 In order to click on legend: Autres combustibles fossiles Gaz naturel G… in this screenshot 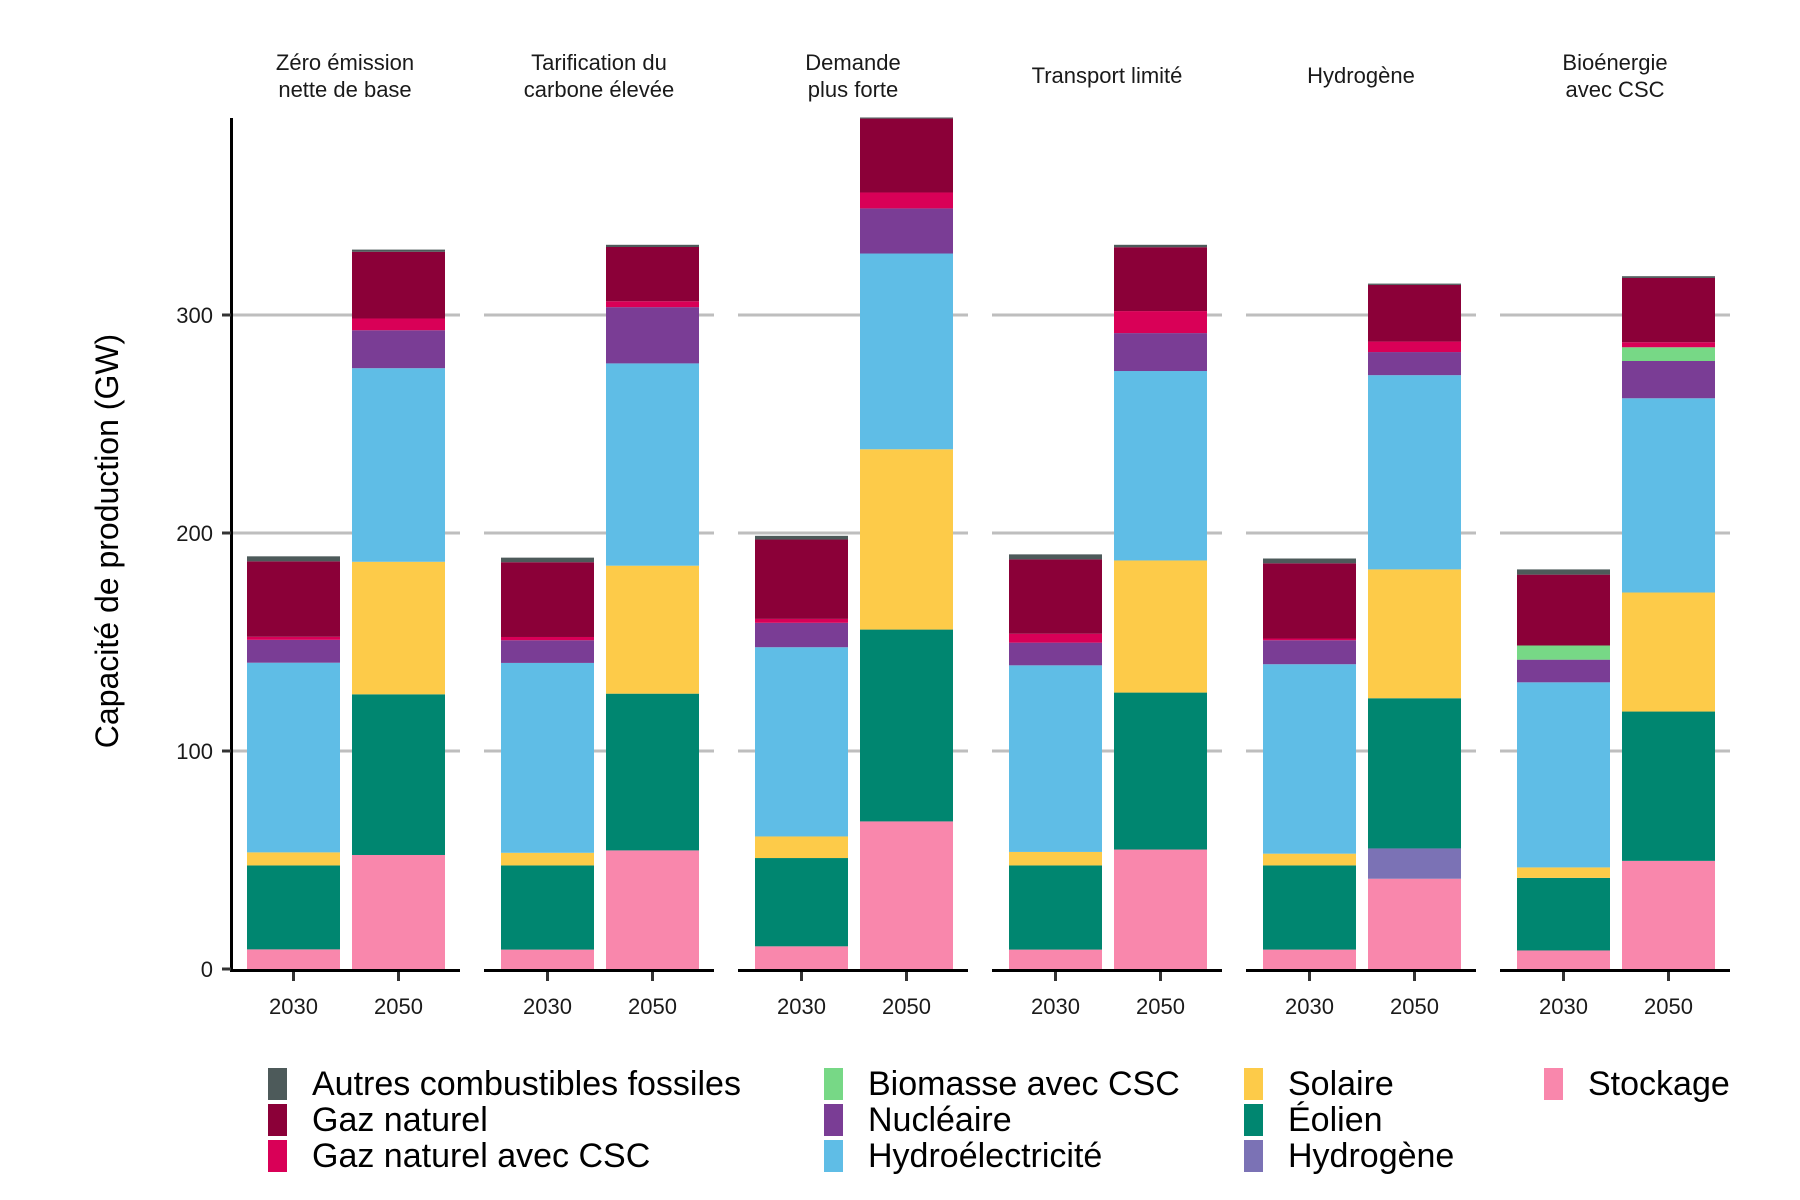, I will do `click(1028, 1120)`.